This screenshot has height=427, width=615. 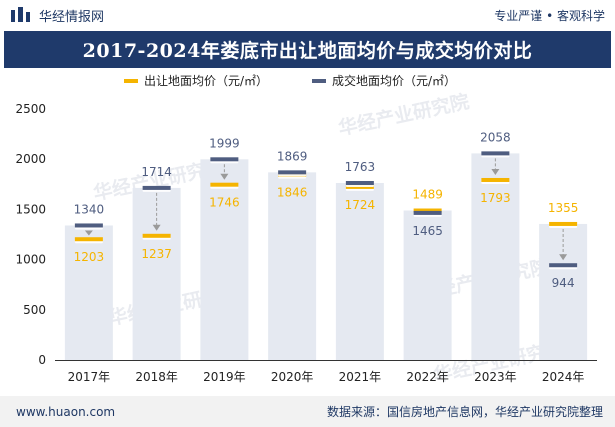 What do you see at coordinates (495, 137) in the screenshot?
I see `data-label: 2058` at bounding box center [495, 137].